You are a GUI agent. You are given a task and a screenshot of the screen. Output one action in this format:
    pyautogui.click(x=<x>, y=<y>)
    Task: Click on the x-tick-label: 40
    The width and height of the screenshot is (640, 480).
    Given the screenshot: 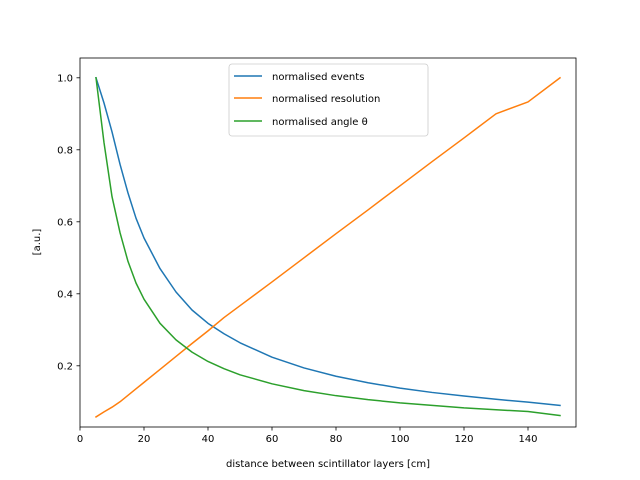 What is the action you would take?
    pyautogui.click(x=208, y=439)
    